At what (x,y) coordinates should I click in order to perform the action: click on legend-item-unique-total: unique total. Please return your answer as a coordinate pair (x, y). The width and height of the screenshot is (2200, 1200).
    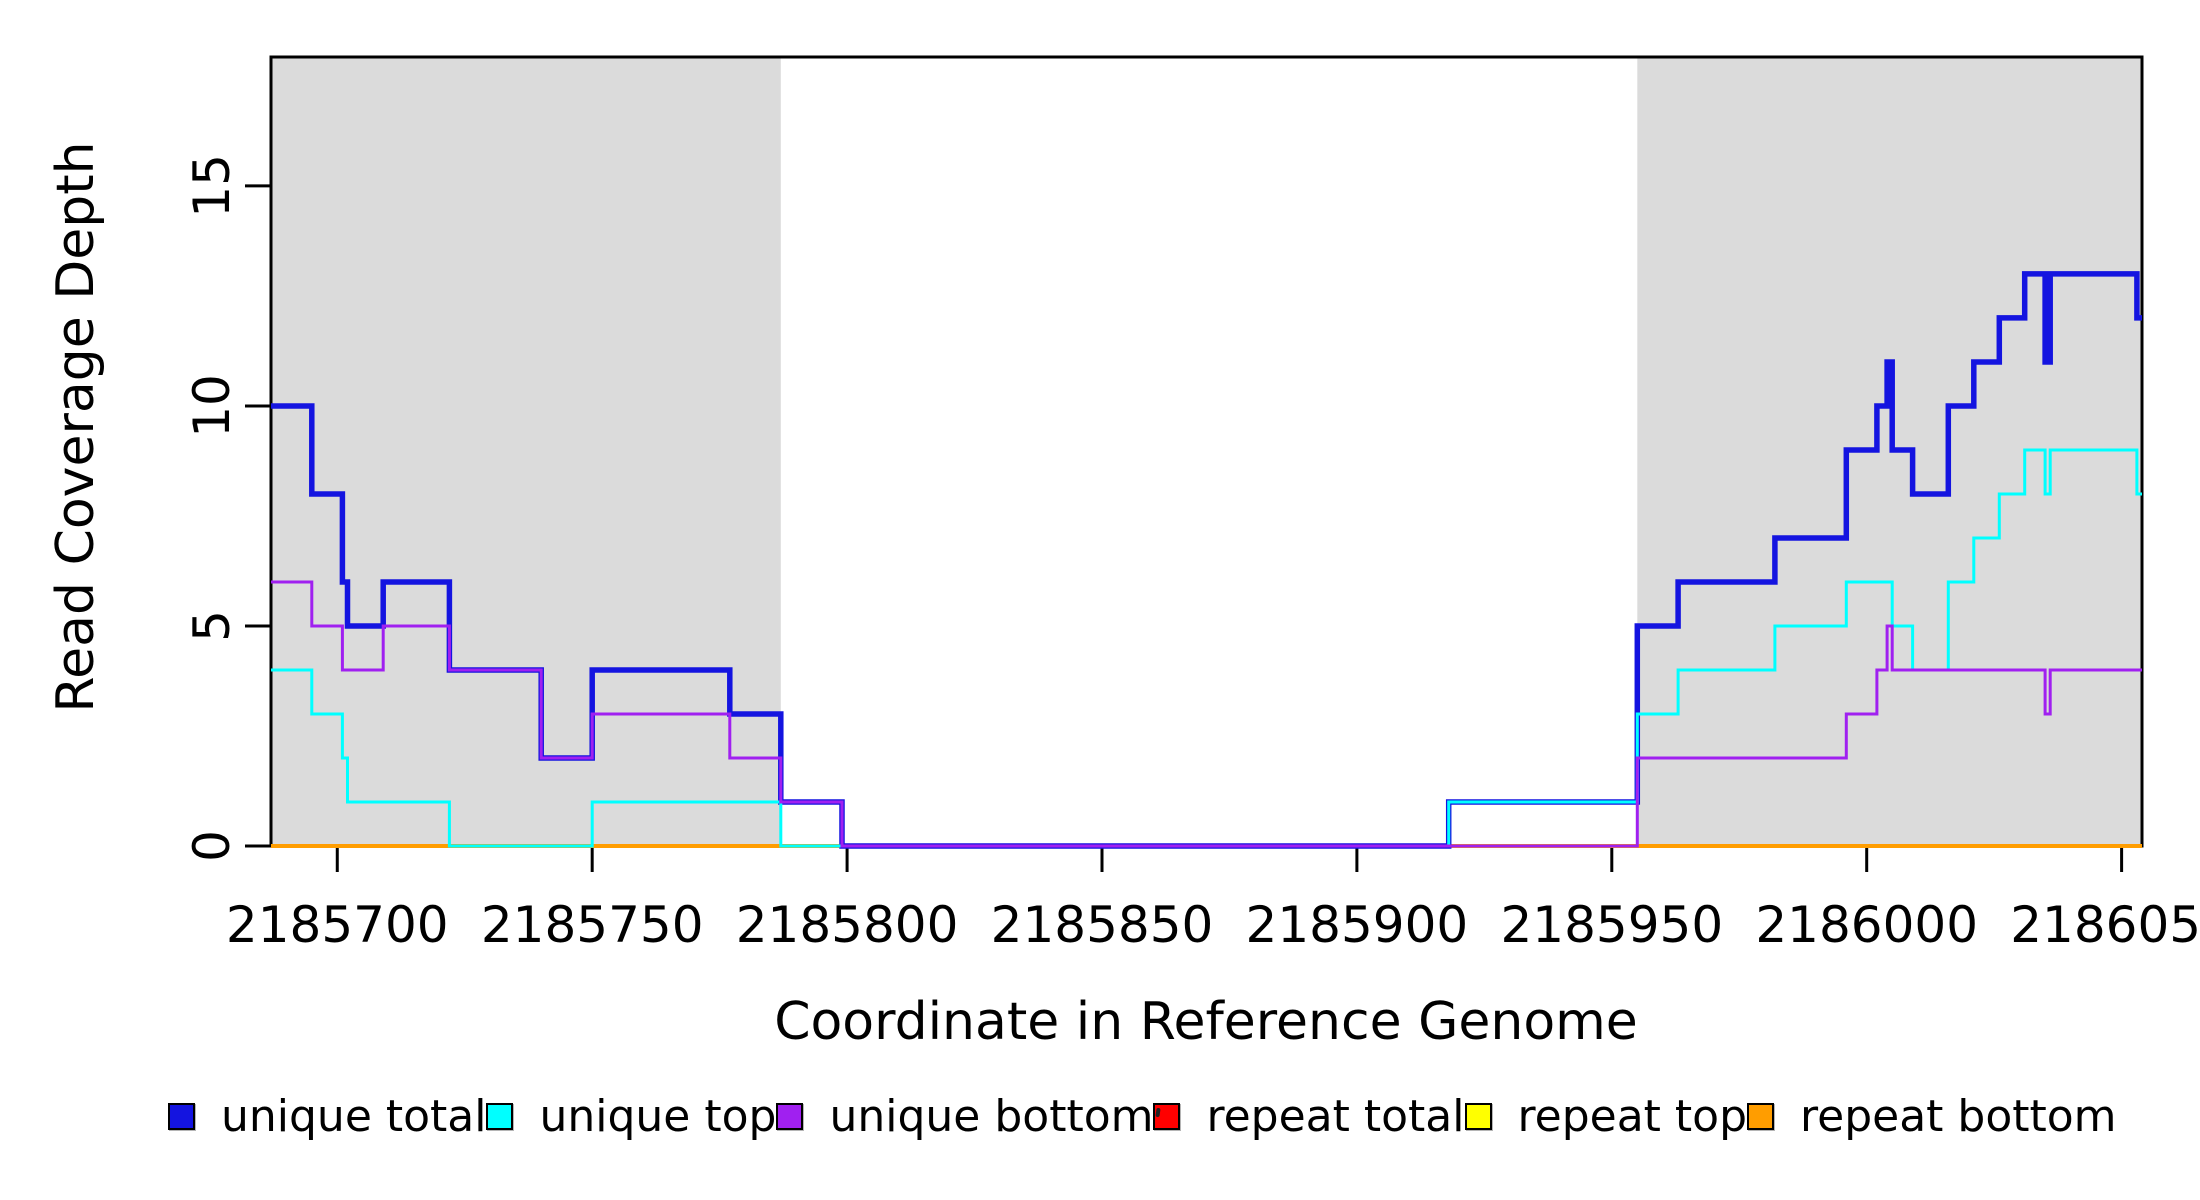
    Looking at the image, I should click on (327, 1116).